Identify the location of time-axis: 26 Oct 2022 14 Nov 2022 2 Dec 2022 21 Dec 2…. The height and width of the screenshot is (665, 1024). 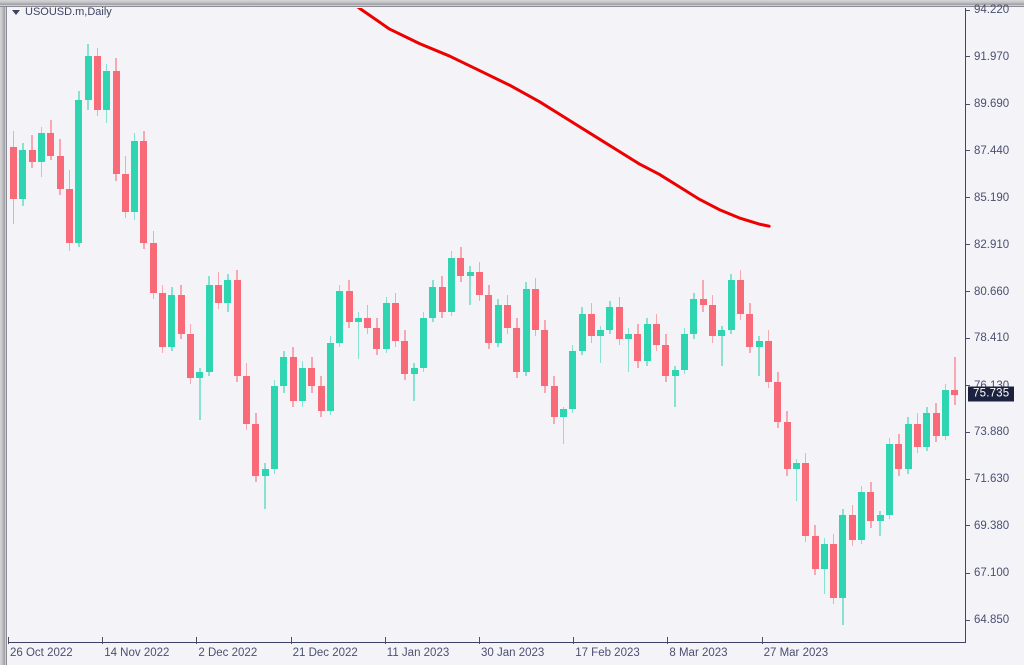
(512, 651).